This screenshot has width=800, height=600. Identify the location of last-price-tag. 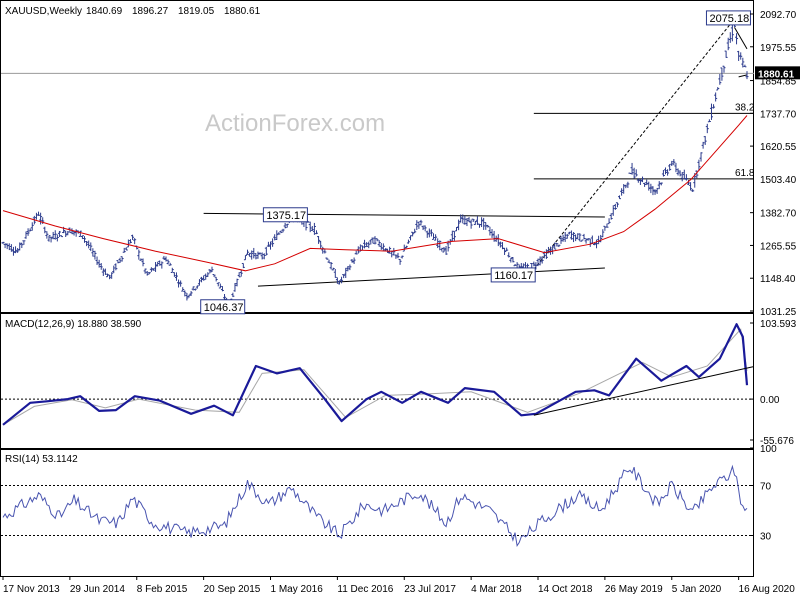
(777, 73).